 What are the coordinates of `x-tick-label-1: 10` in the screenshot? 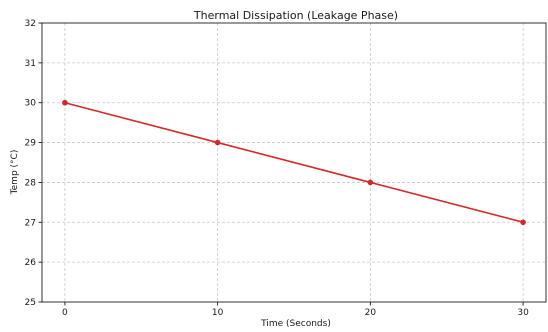 It's located at (218, 313).